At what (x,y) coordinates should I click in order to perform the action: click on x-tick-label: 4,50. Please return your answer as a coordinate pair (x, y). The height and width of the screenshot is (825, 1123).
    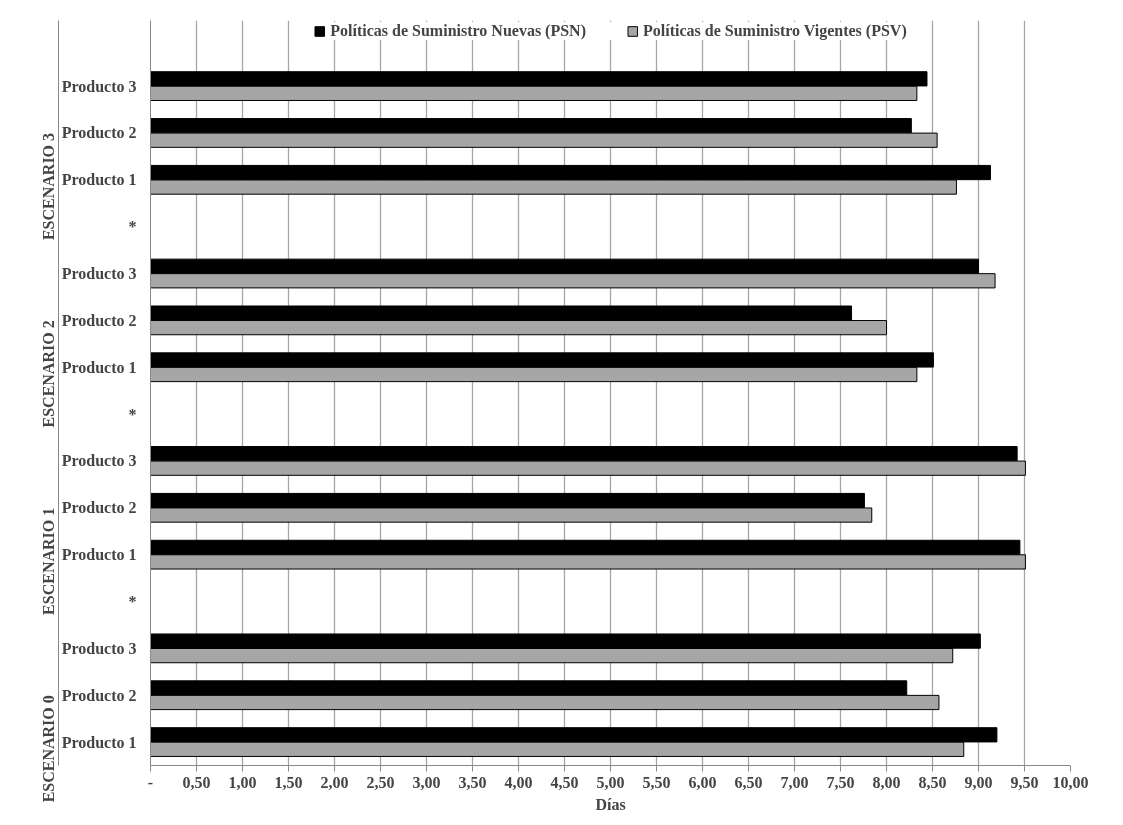
    Looking at the image, I should click on (564, 782).